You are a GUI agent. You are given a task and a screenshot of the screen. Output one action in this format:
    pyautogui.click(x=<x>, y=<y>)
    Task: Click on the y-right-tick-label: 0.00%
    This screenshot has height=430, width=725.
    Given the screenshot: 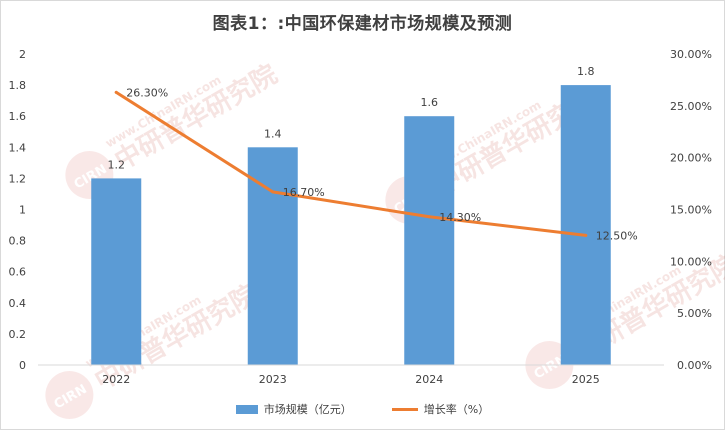 What is the action you would take?
    pyautogui.click(x=694, y=365)
    